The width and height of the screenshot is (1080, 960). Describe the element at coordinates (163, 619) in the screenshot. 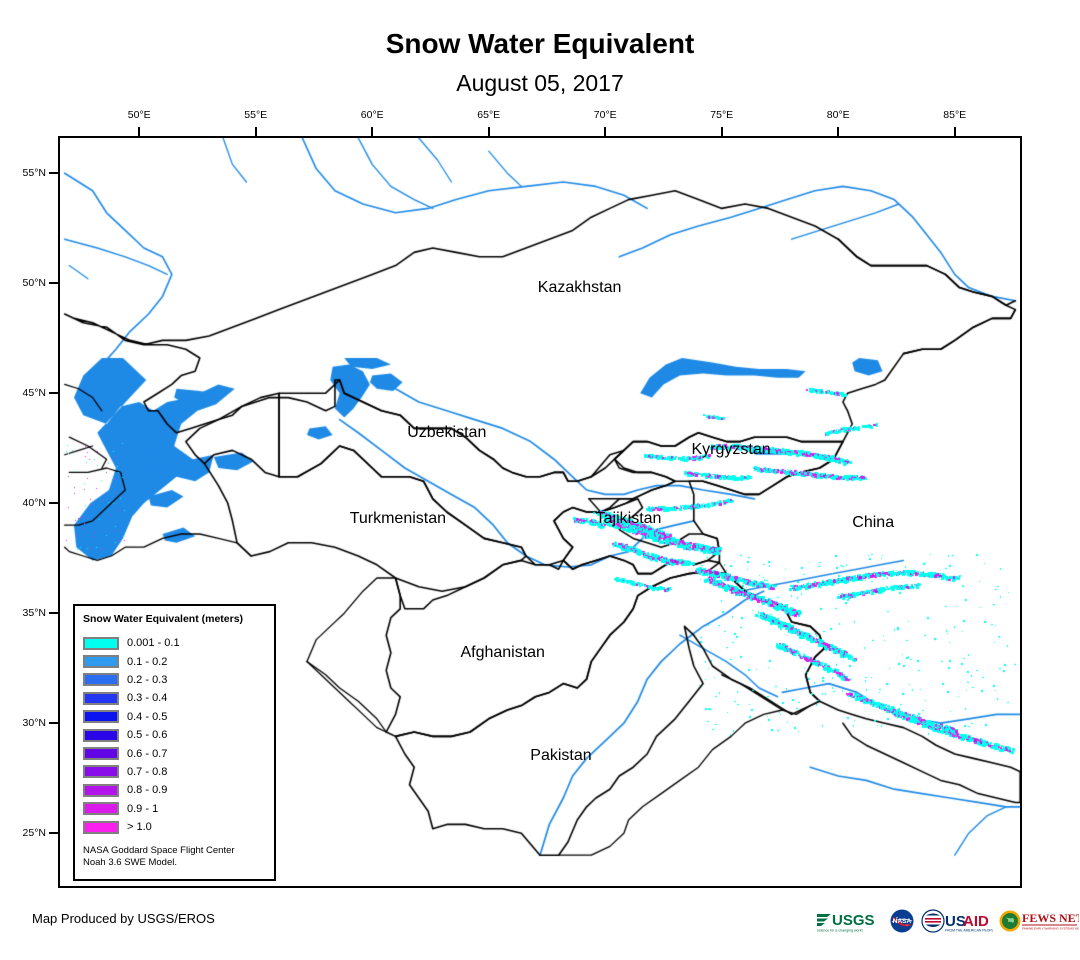

I see `legend-title: Snow Water Equivalent (meters)` at that location.